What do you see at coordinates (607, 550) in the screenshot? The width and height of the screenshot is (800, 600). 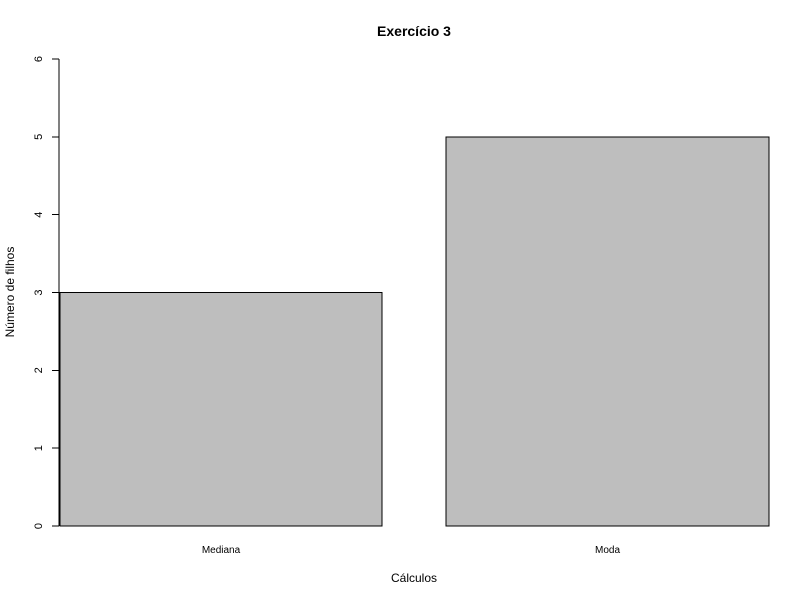 I see `x-category-label: Moda` at bounding box center [607, 550].